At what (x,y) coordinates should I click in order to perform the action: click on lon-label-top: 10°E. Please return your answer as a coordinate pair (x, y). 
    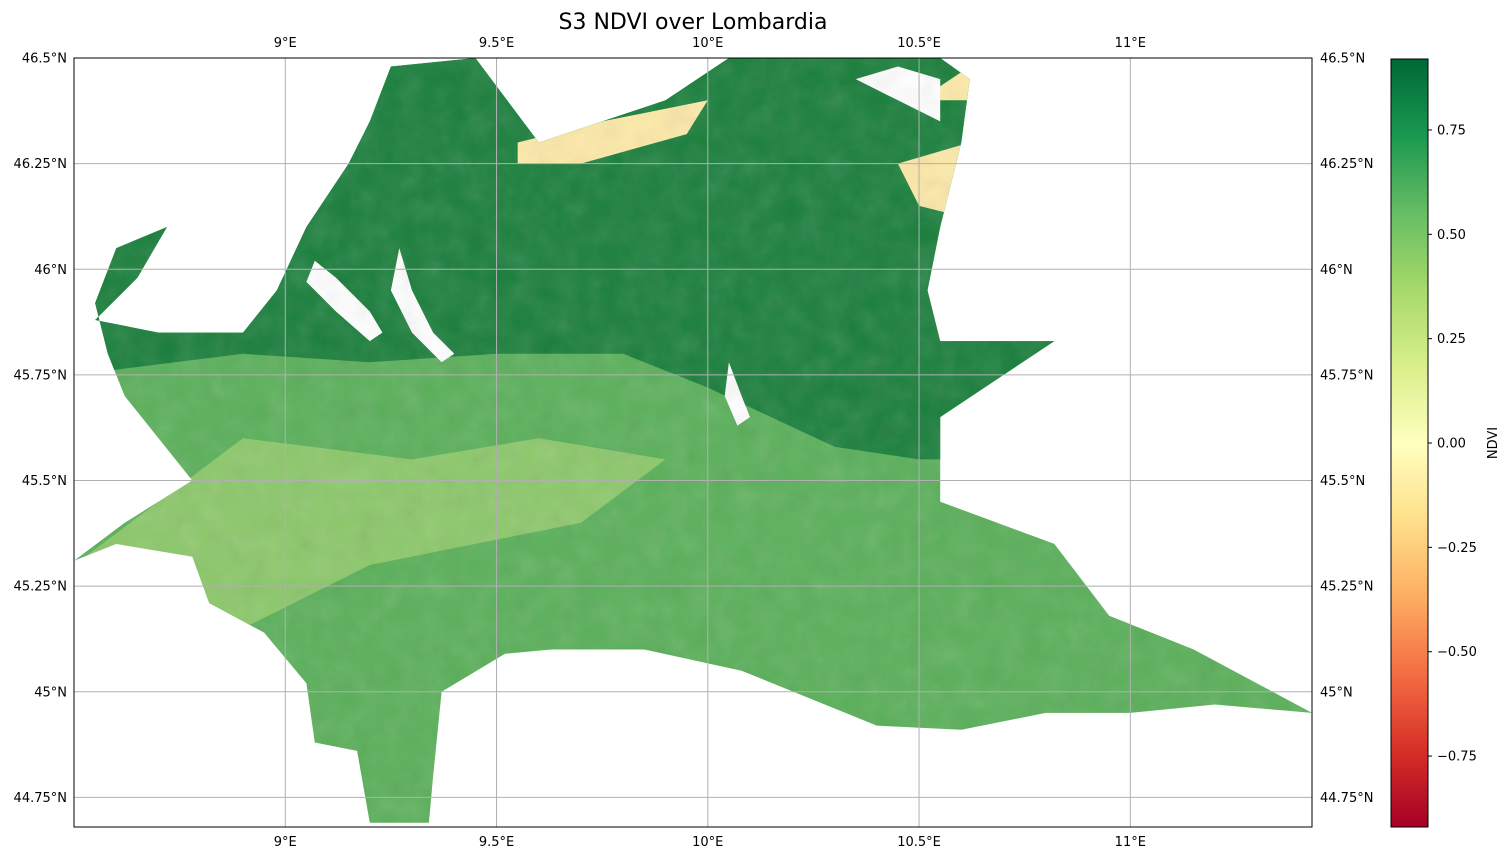
    Looking at the image, I should click on (707, 43).